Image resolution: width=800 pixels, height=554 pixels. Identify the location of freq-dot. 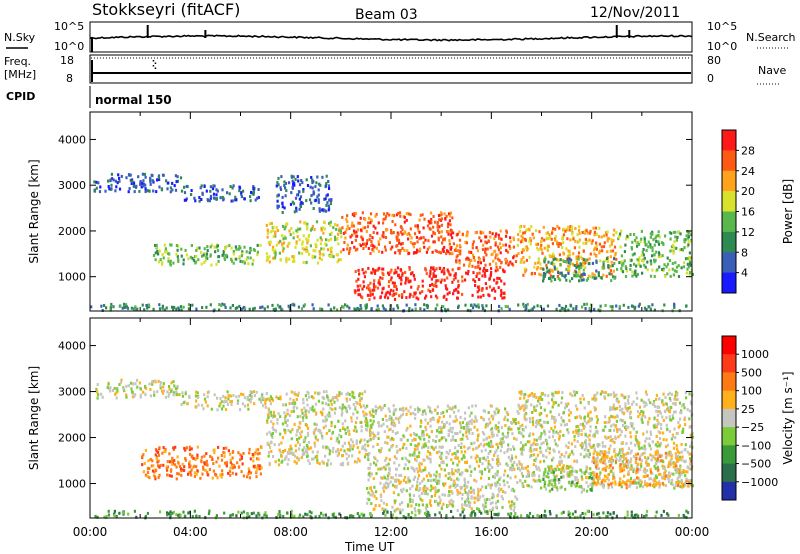
(155, 63).